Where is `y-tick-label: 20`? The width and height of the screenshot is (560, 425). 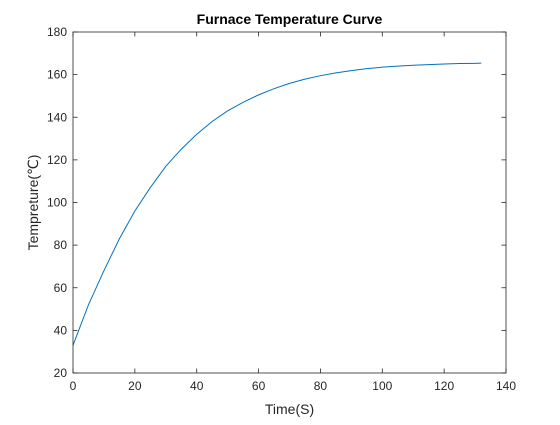
y-tick-label: 20 is located at coordinates (61, 373).